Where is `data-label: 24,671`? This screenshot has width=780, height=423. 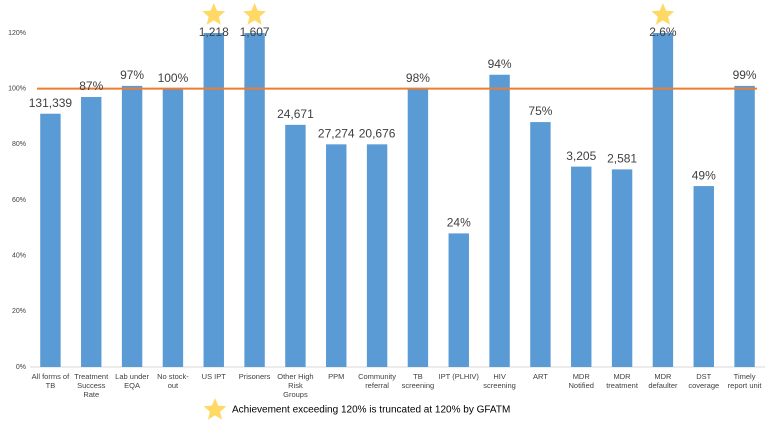
data-label: 24,671 is located at coordinates (295, 114).